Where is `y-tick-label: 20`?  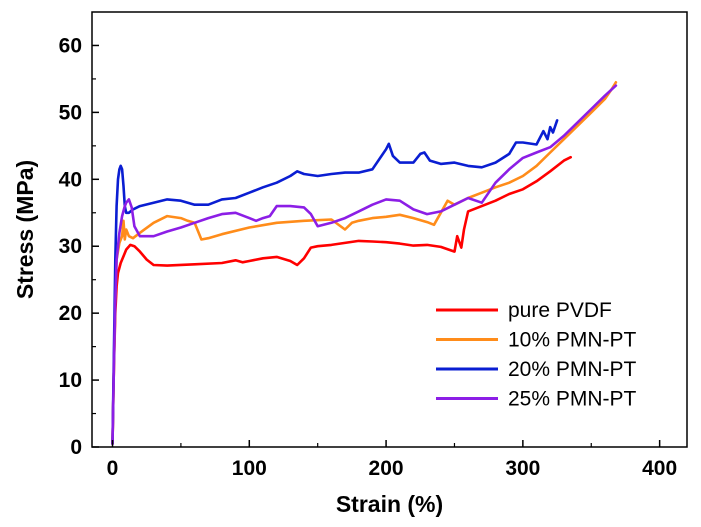 y-tick-label: 20 is located at coordinates (70, 313).